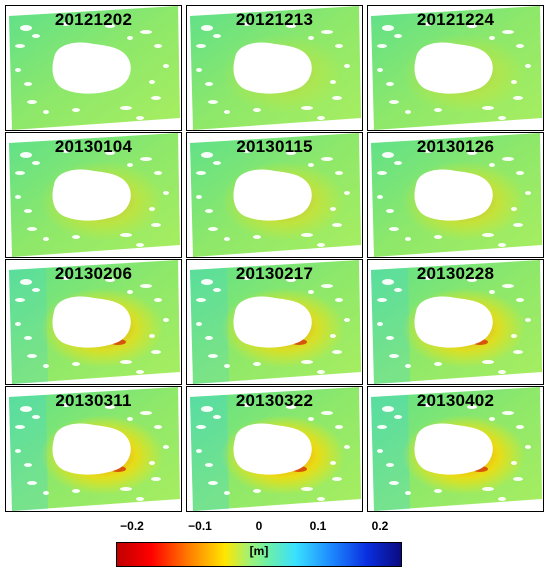 The image size is (550, 571). What do you see at coordinates (274, 449) in the screenshot?
I see `map-panel: 20130322` at bounding box center [274, 449].